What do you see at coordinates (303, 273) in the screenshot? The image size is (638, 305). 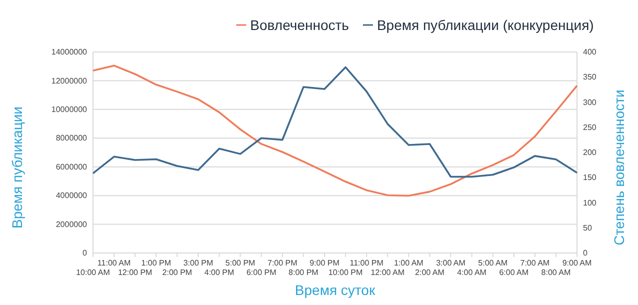 I see `x-tick-label: 8:00 PM` at bounding box center [303, 273].